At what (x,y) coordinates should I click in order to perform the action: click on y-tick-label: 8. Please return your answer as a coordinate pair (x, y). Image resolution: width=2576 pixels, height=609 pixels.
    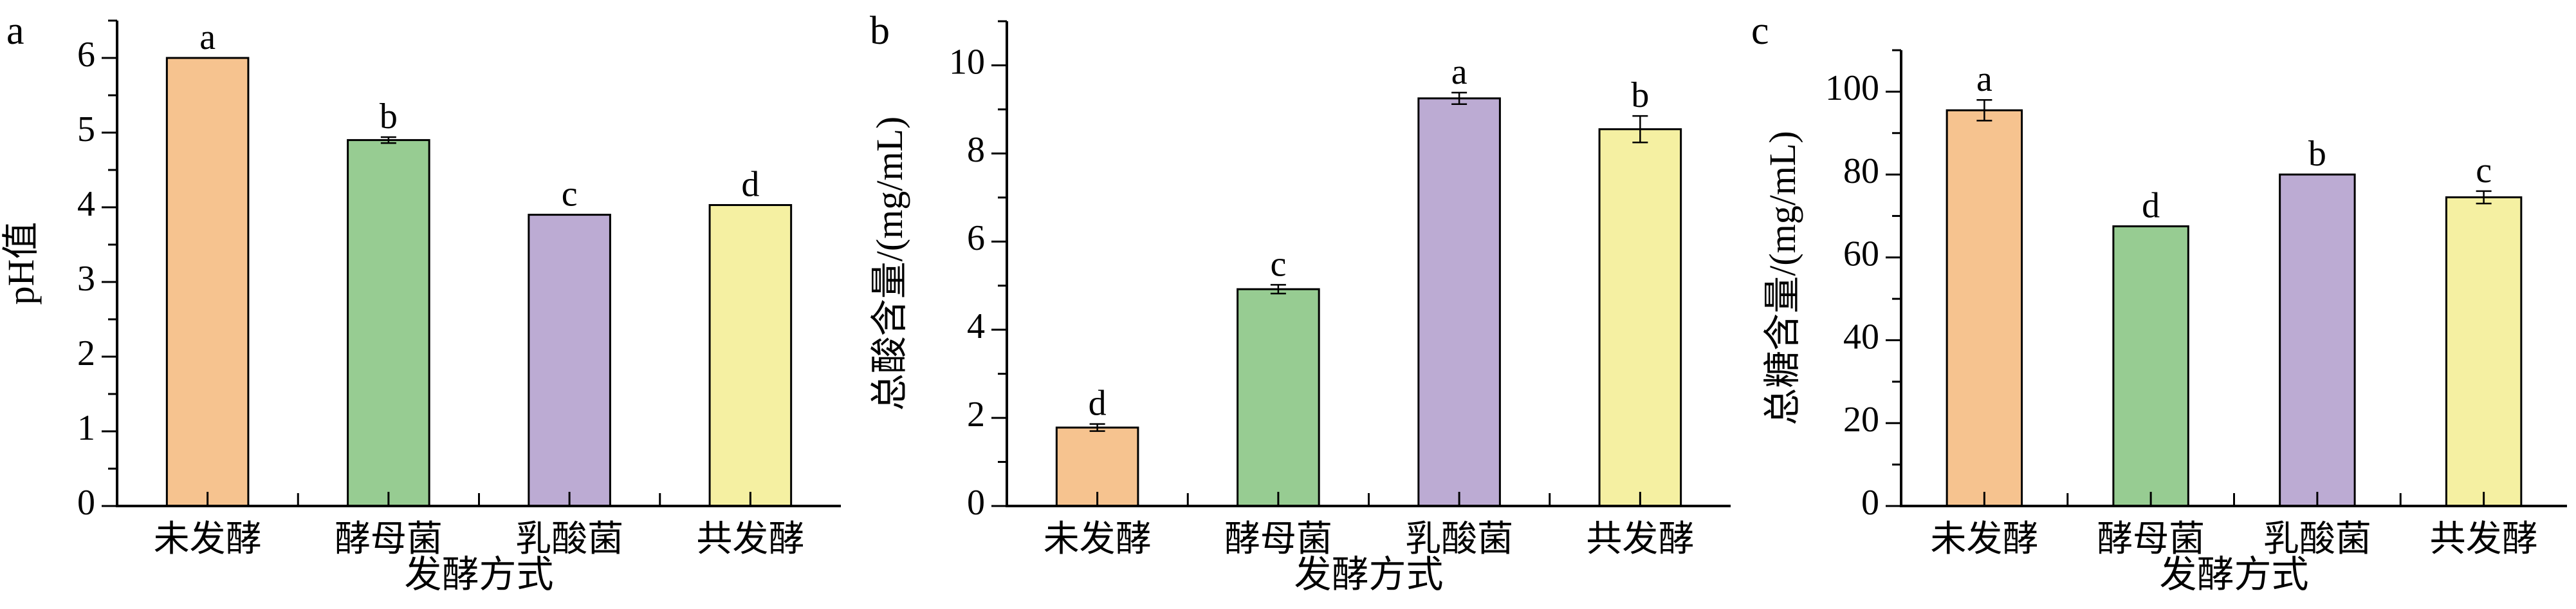
    Looking at the image, I should click on (976, 150).